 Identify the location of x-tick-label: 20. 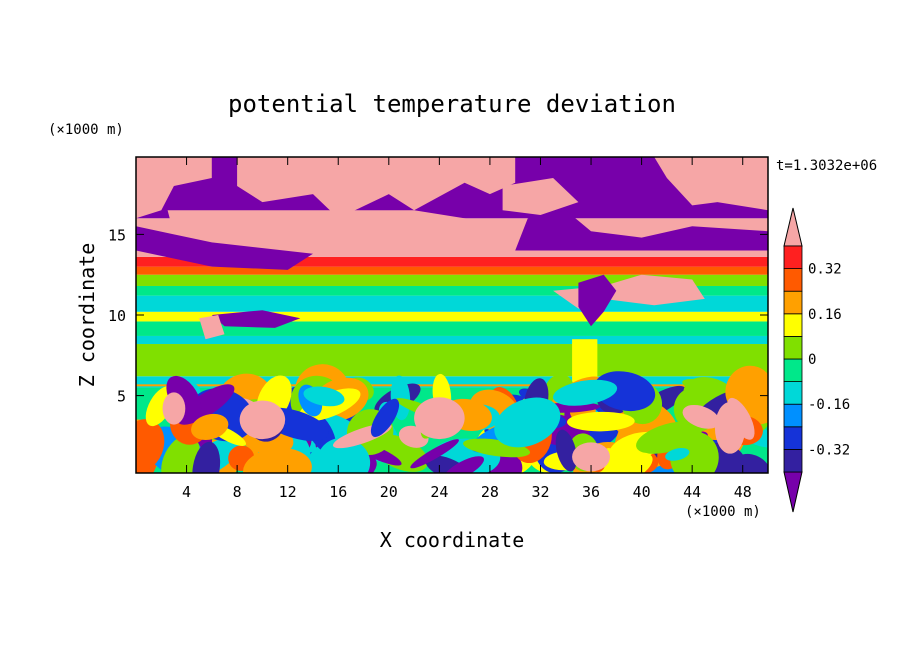
(389, 492).